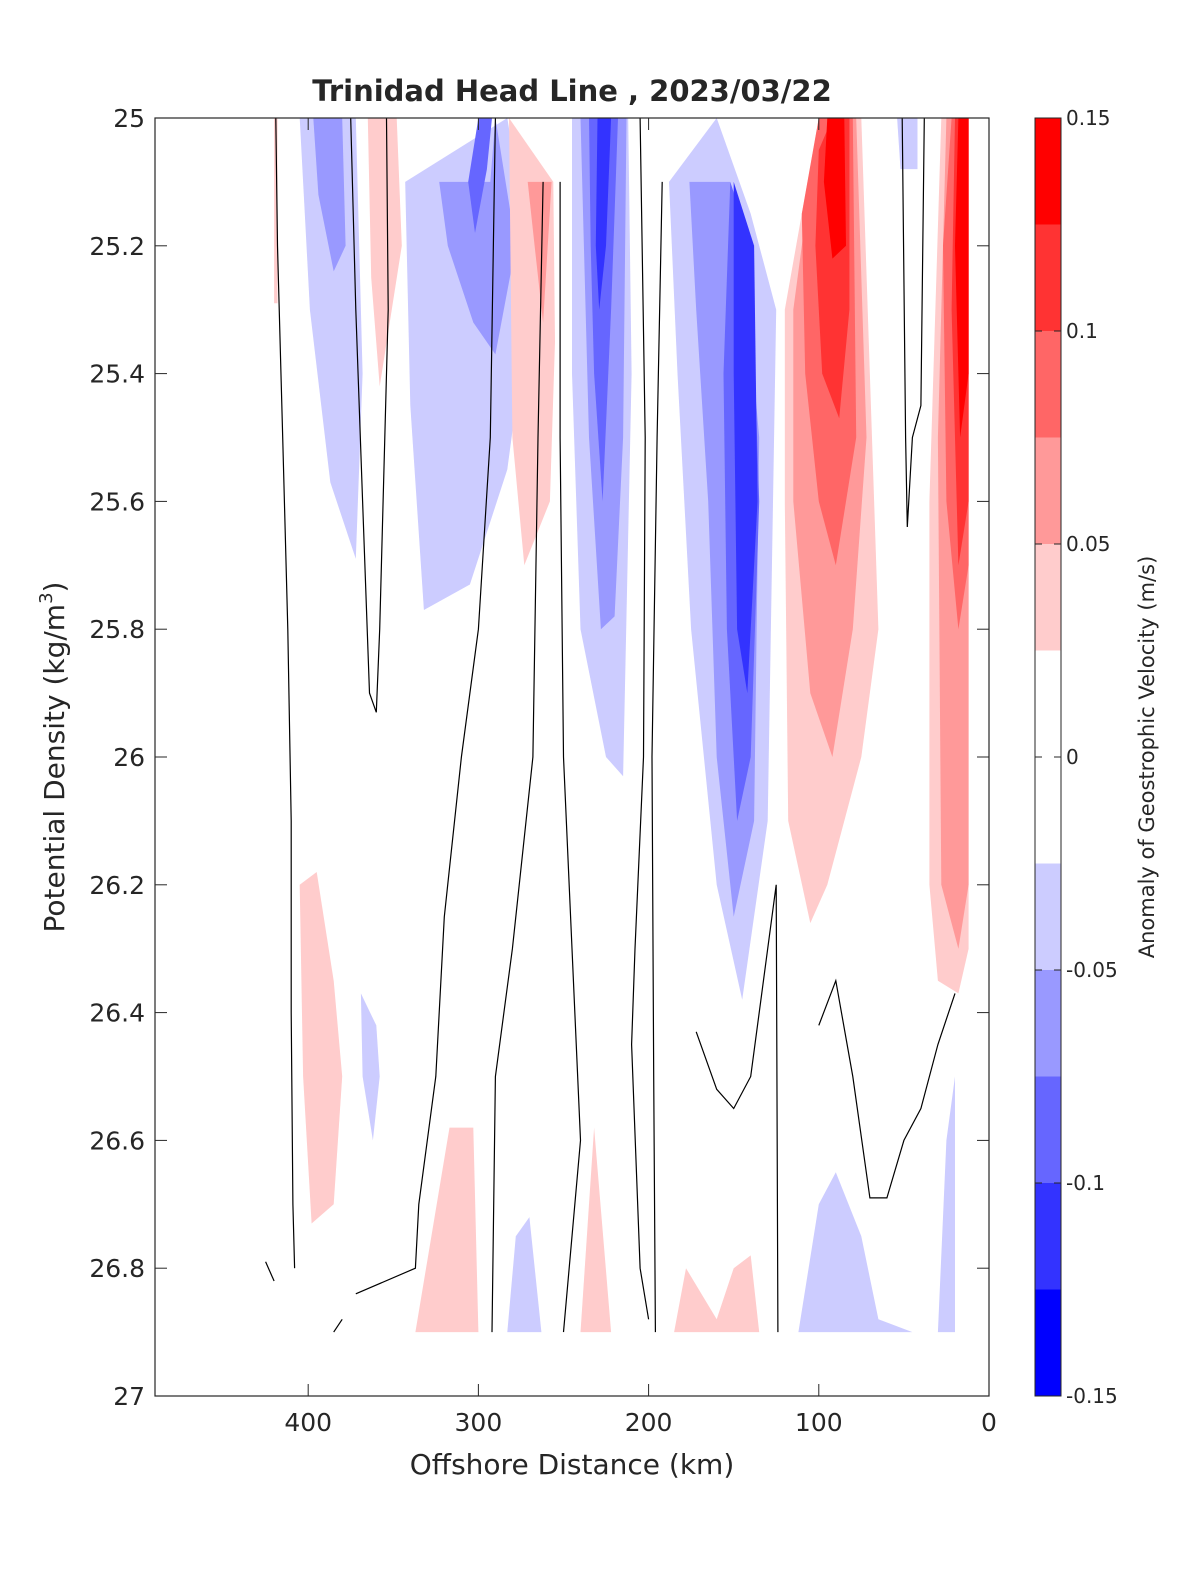  Describe the element at coordinates (649, 1422) in the screenshot. I see `x-tick-label: 200` at that location.